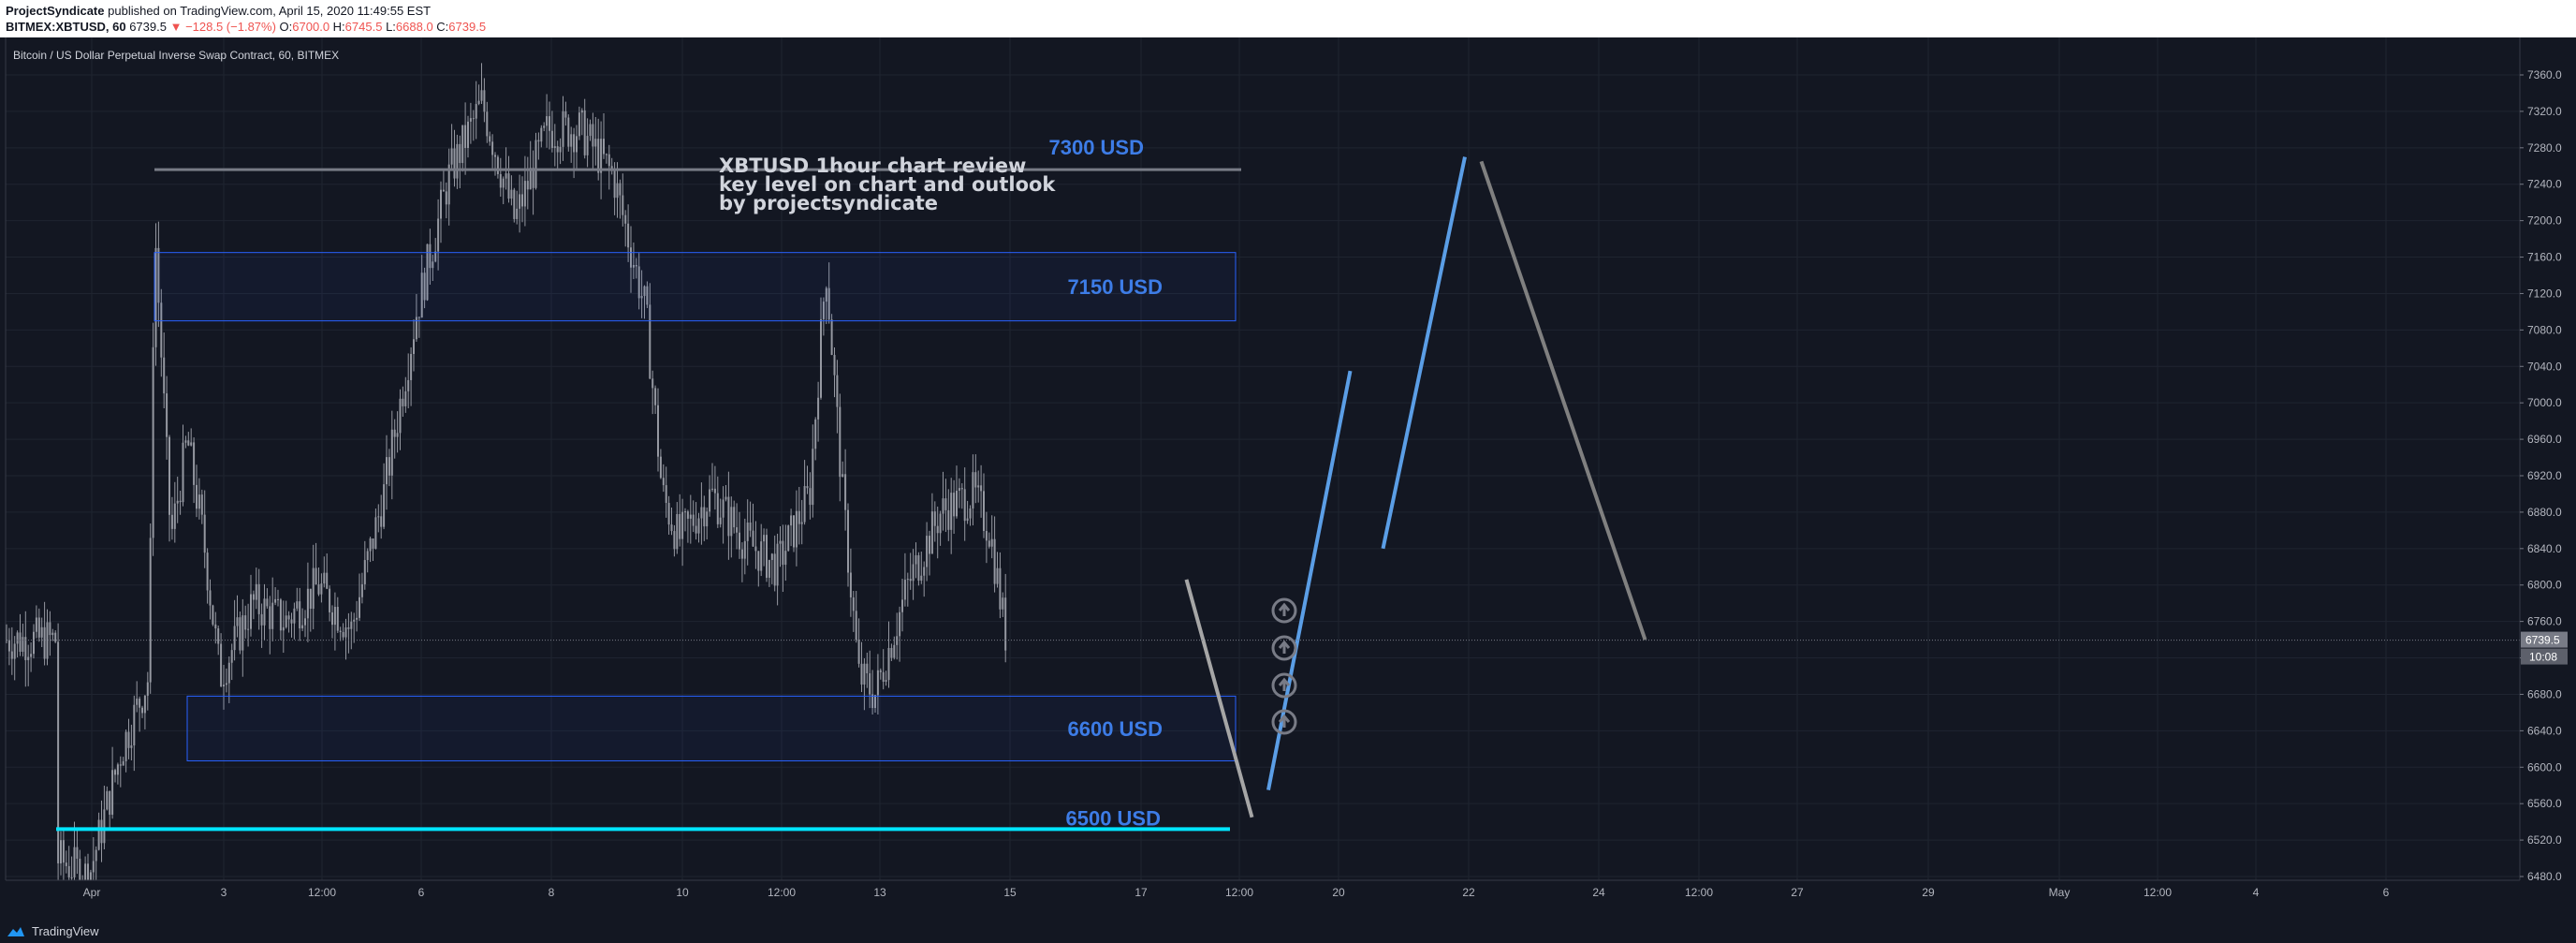  Describe the element at coordinates (1598, 893) in the screenshot. I see `x-tick-label: 24` at that location.